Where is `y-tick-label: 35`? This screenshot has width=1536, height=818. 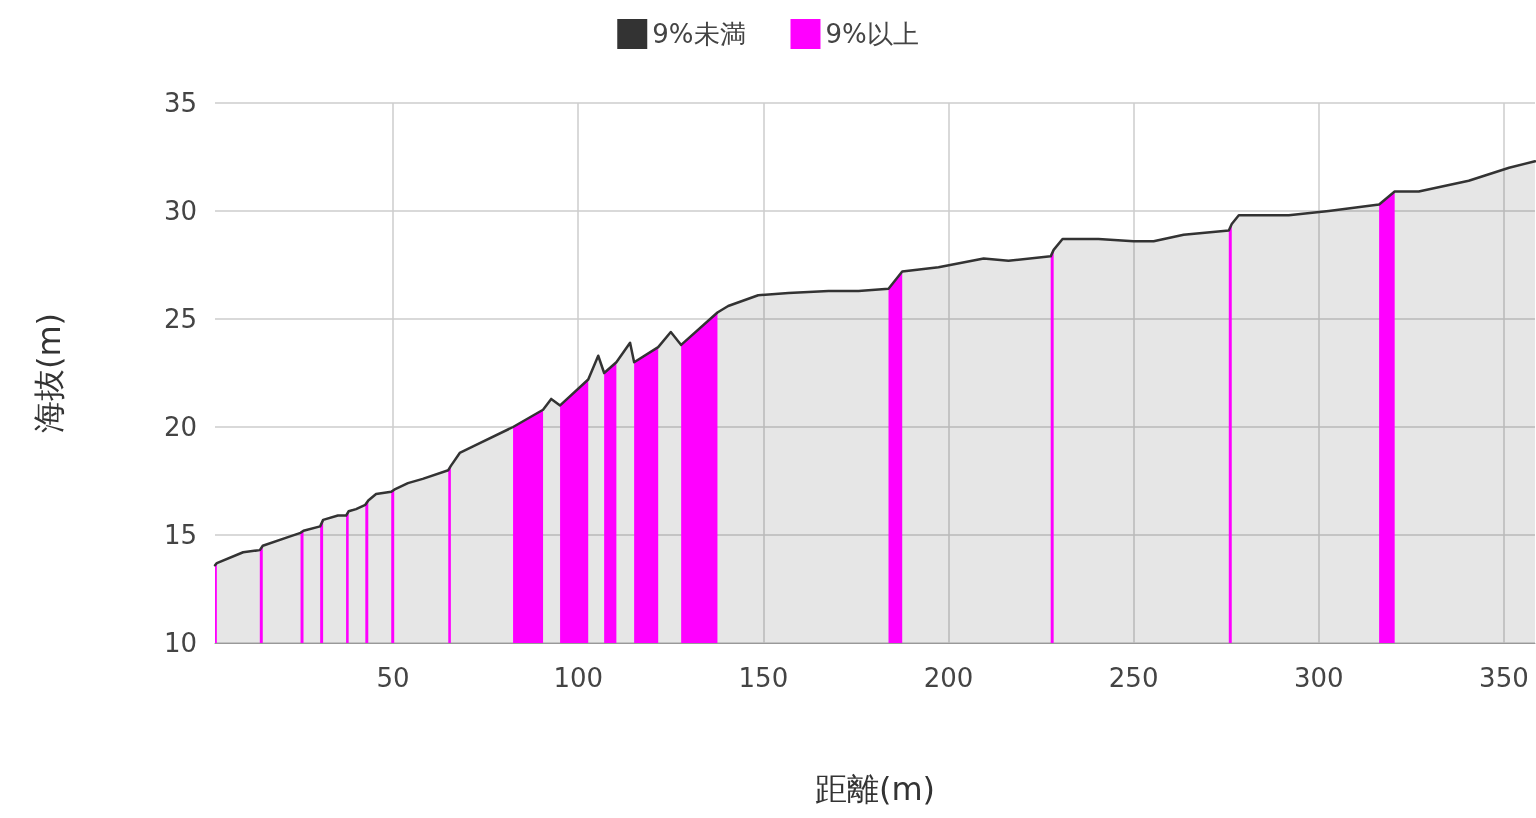 y-tick-label: 35 is located at coordinates (180, 103).